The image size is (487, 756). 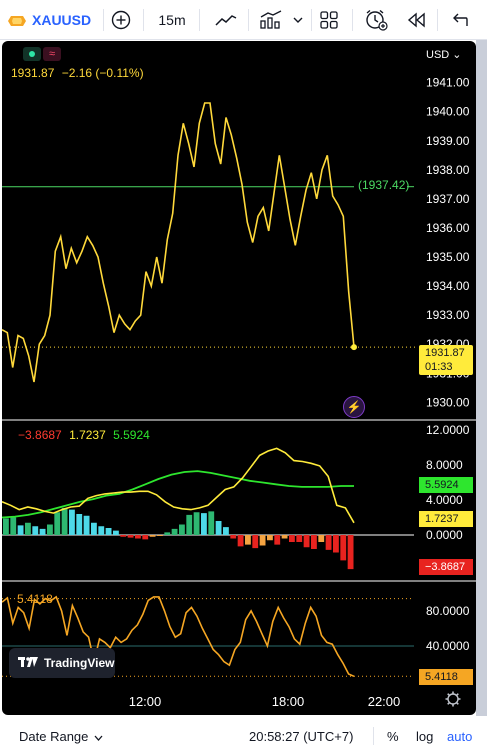 I want to click on layout-button, so click(x=329, y=20).